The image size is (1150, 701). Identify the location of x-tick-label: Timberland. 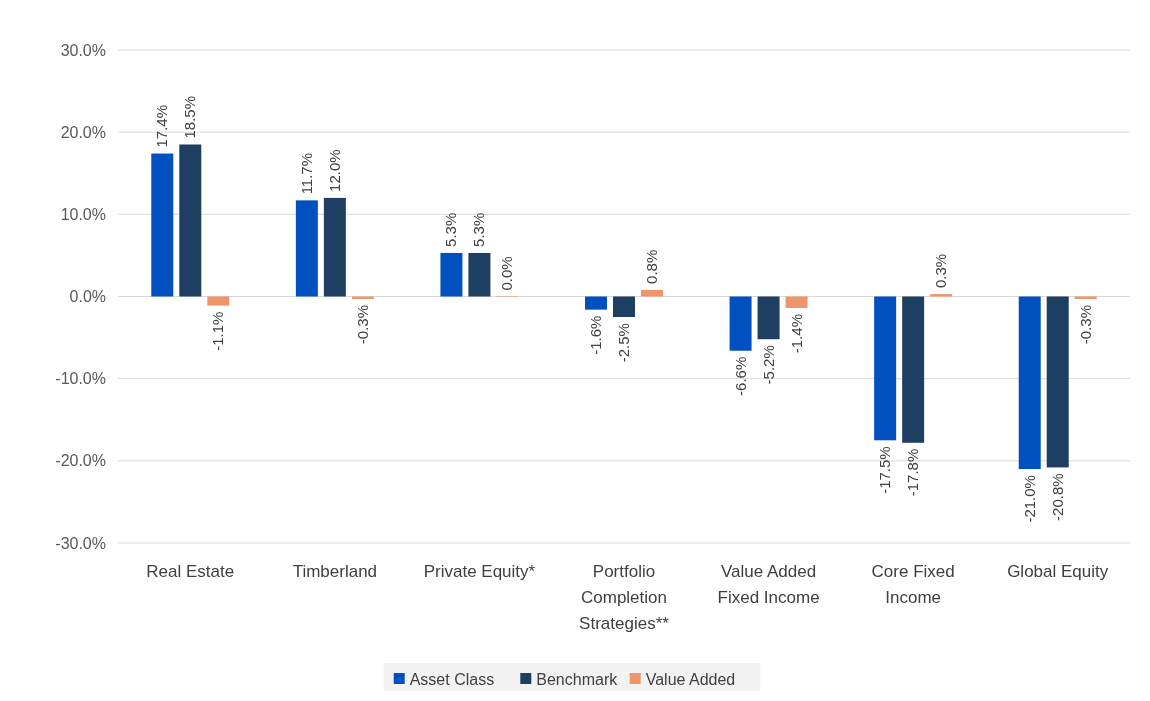
(335, 571).